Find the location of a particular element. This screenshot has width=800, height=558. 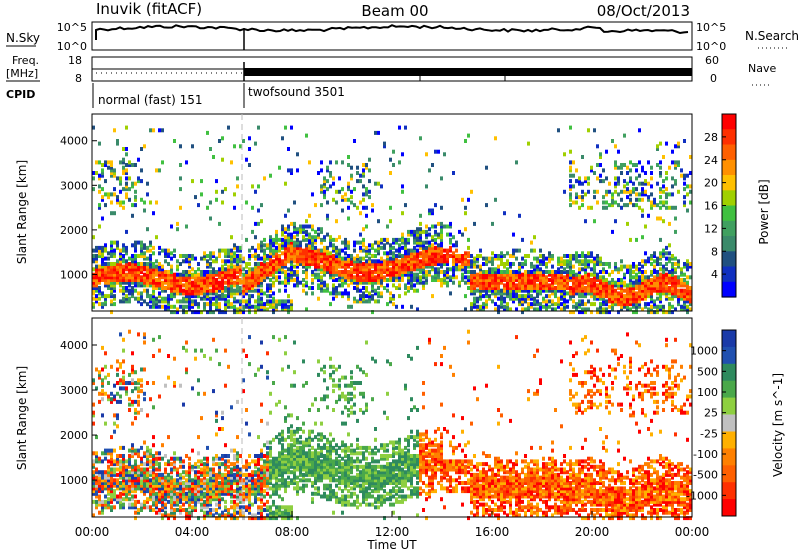

power-colorbar-label: Power [dB] is located at coordinates (764, 211).